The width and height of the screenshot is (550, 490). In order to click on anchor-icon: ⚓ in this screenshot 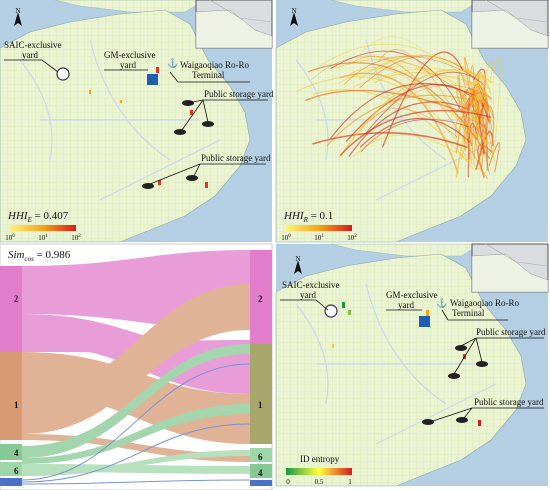, I will do `click(441, 302)`.